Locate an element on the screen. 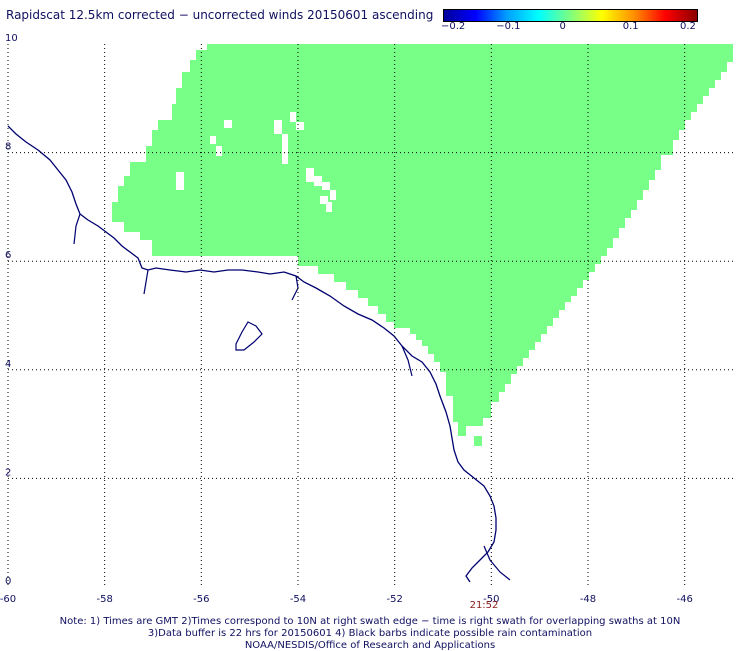 The image size is (740, 651). swath-cell is located at coordinates (478, 441).